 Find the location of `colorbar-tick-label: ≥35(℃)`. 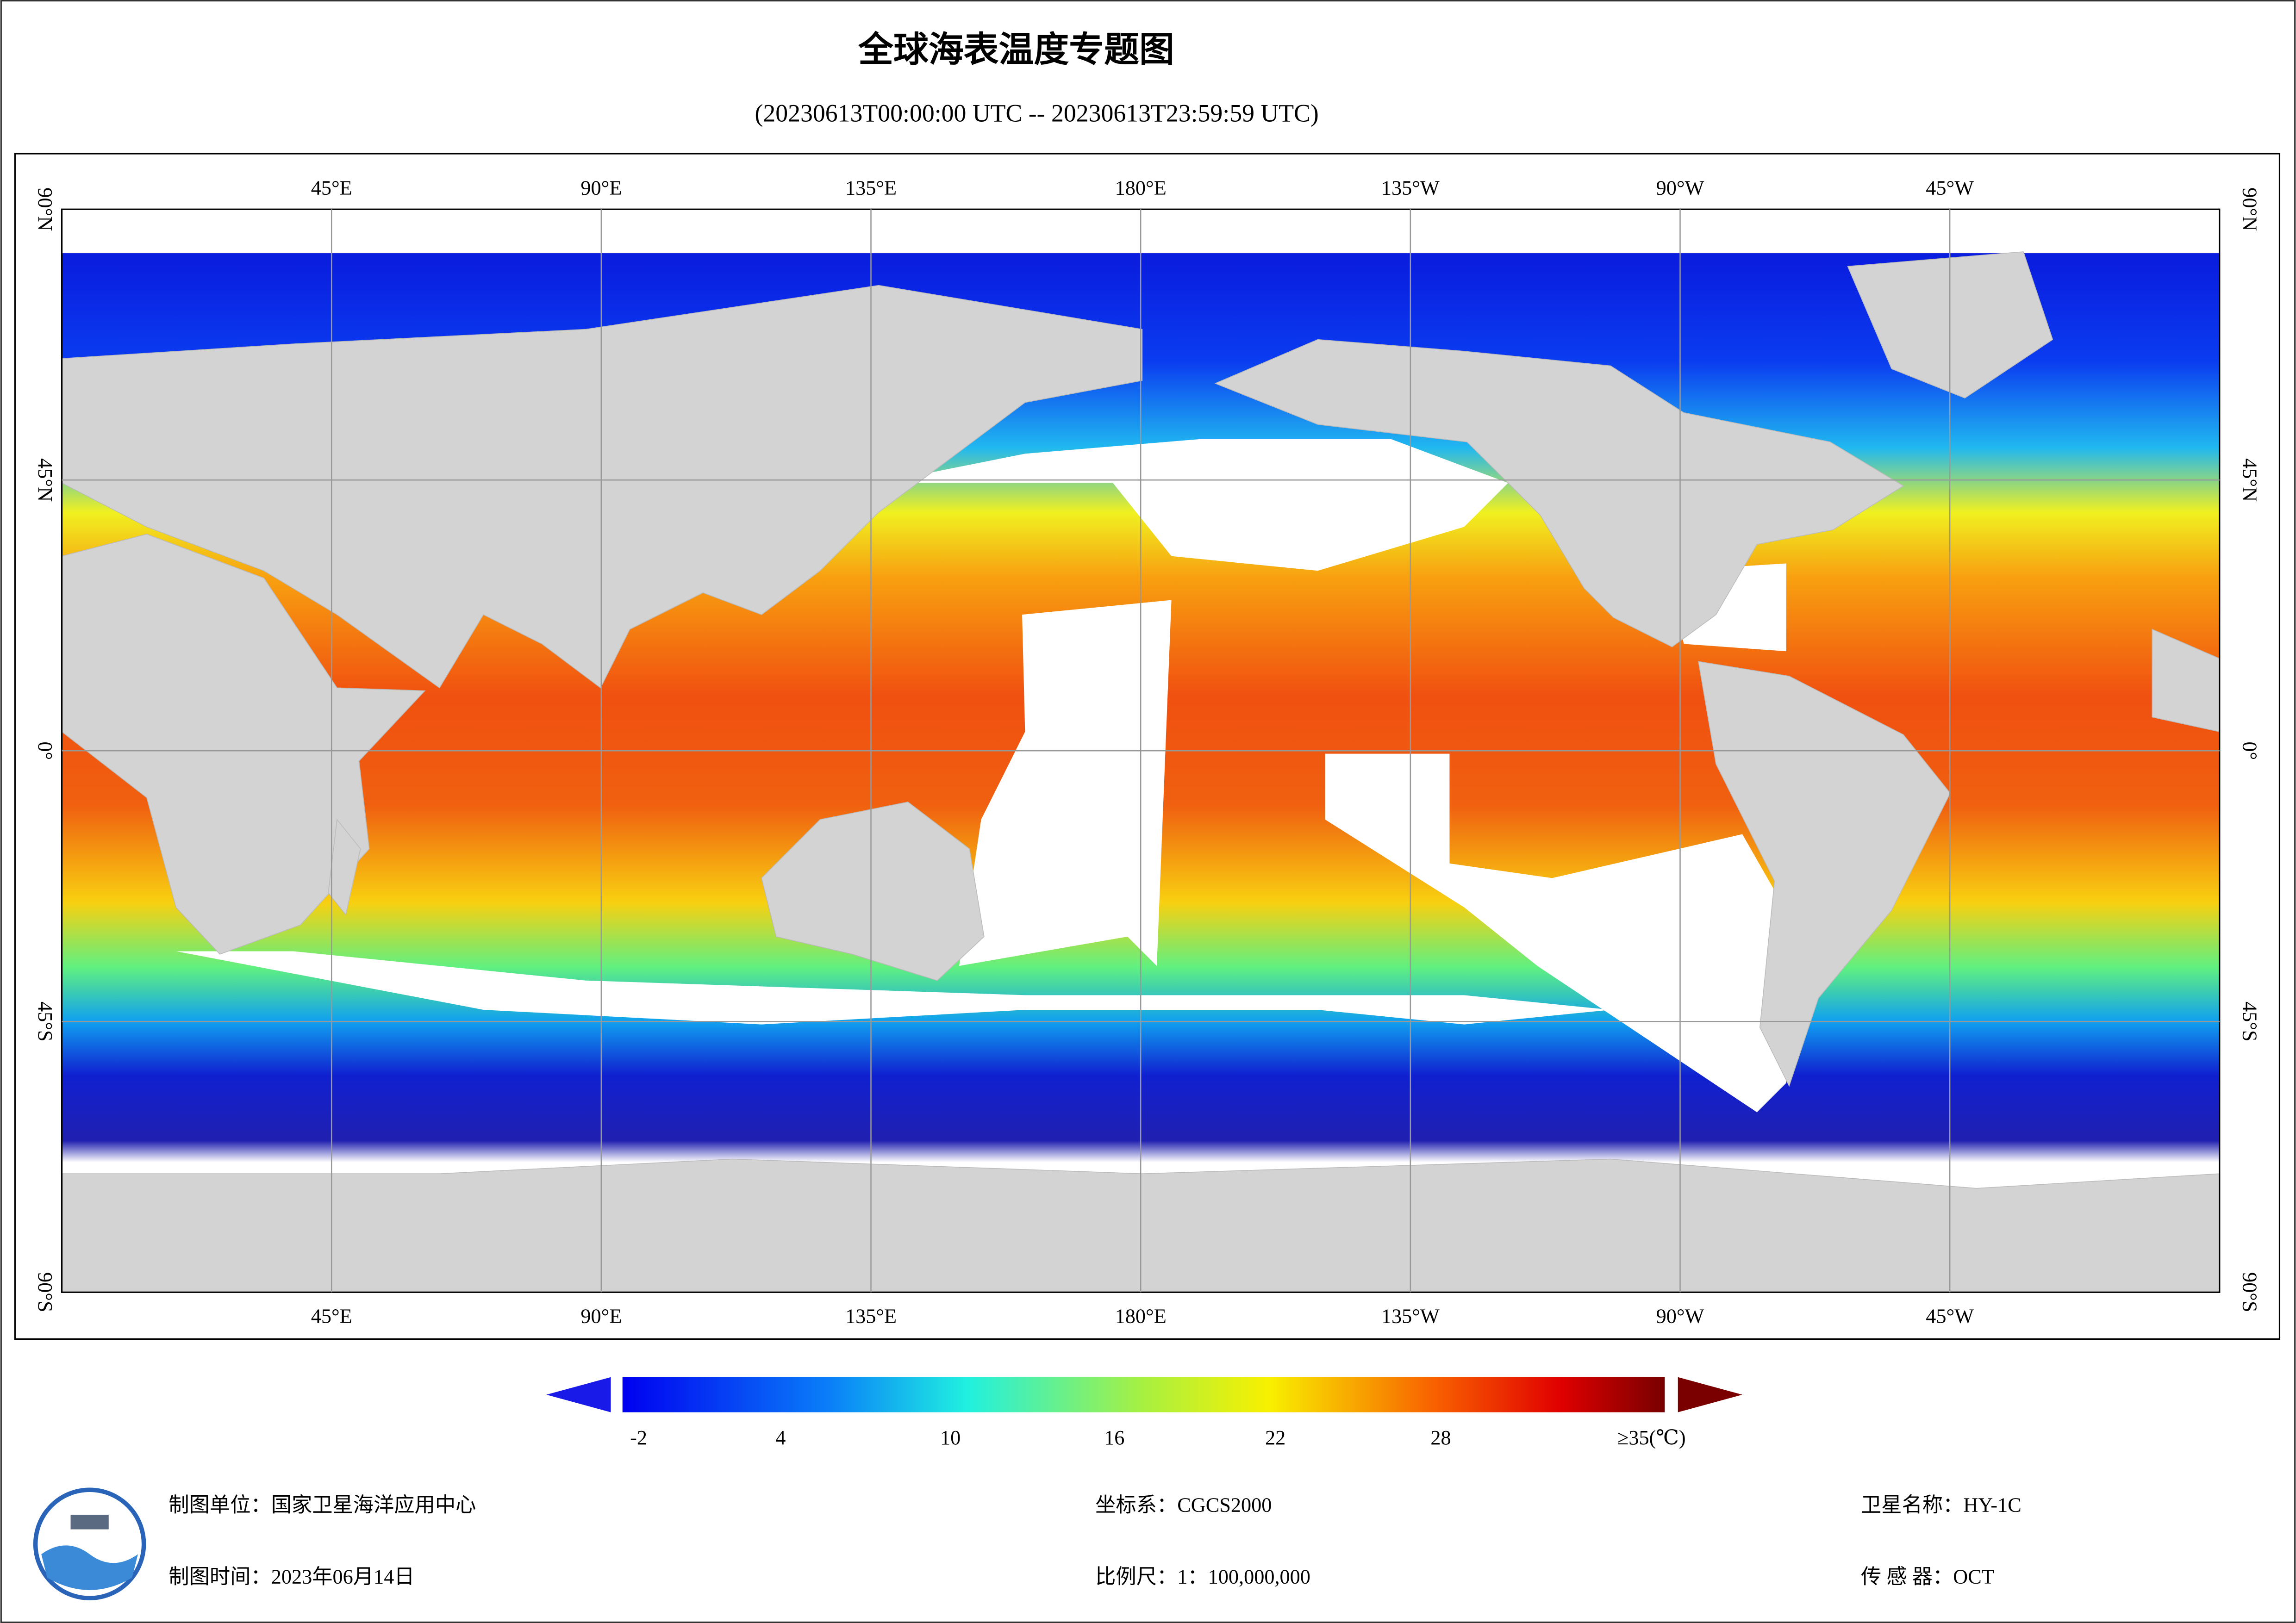

colorbar-tick-label: ≥35(℃) is located at coordinates (1651, 1437).